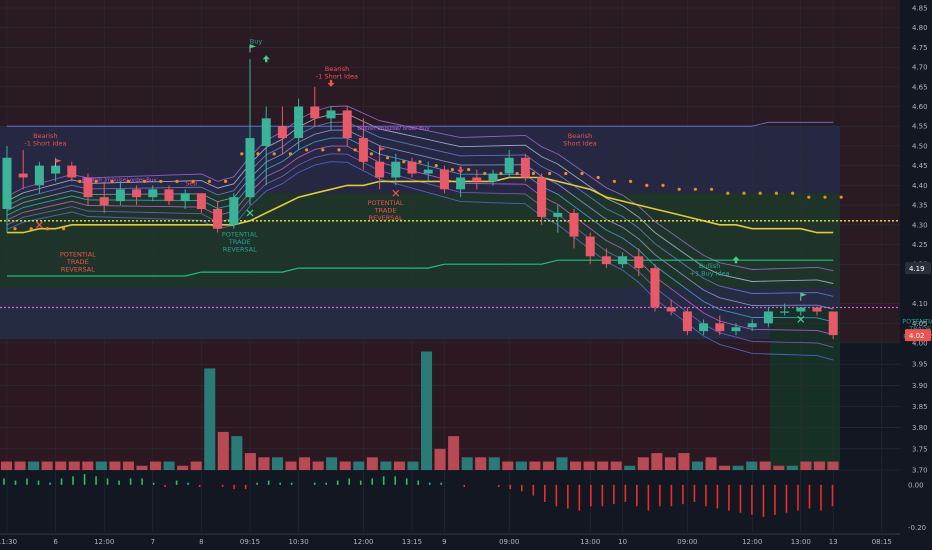  What do you see at coordinates (253, 46) in the screenshot?
I see `flag-icon` at bounding box center [253, 46].